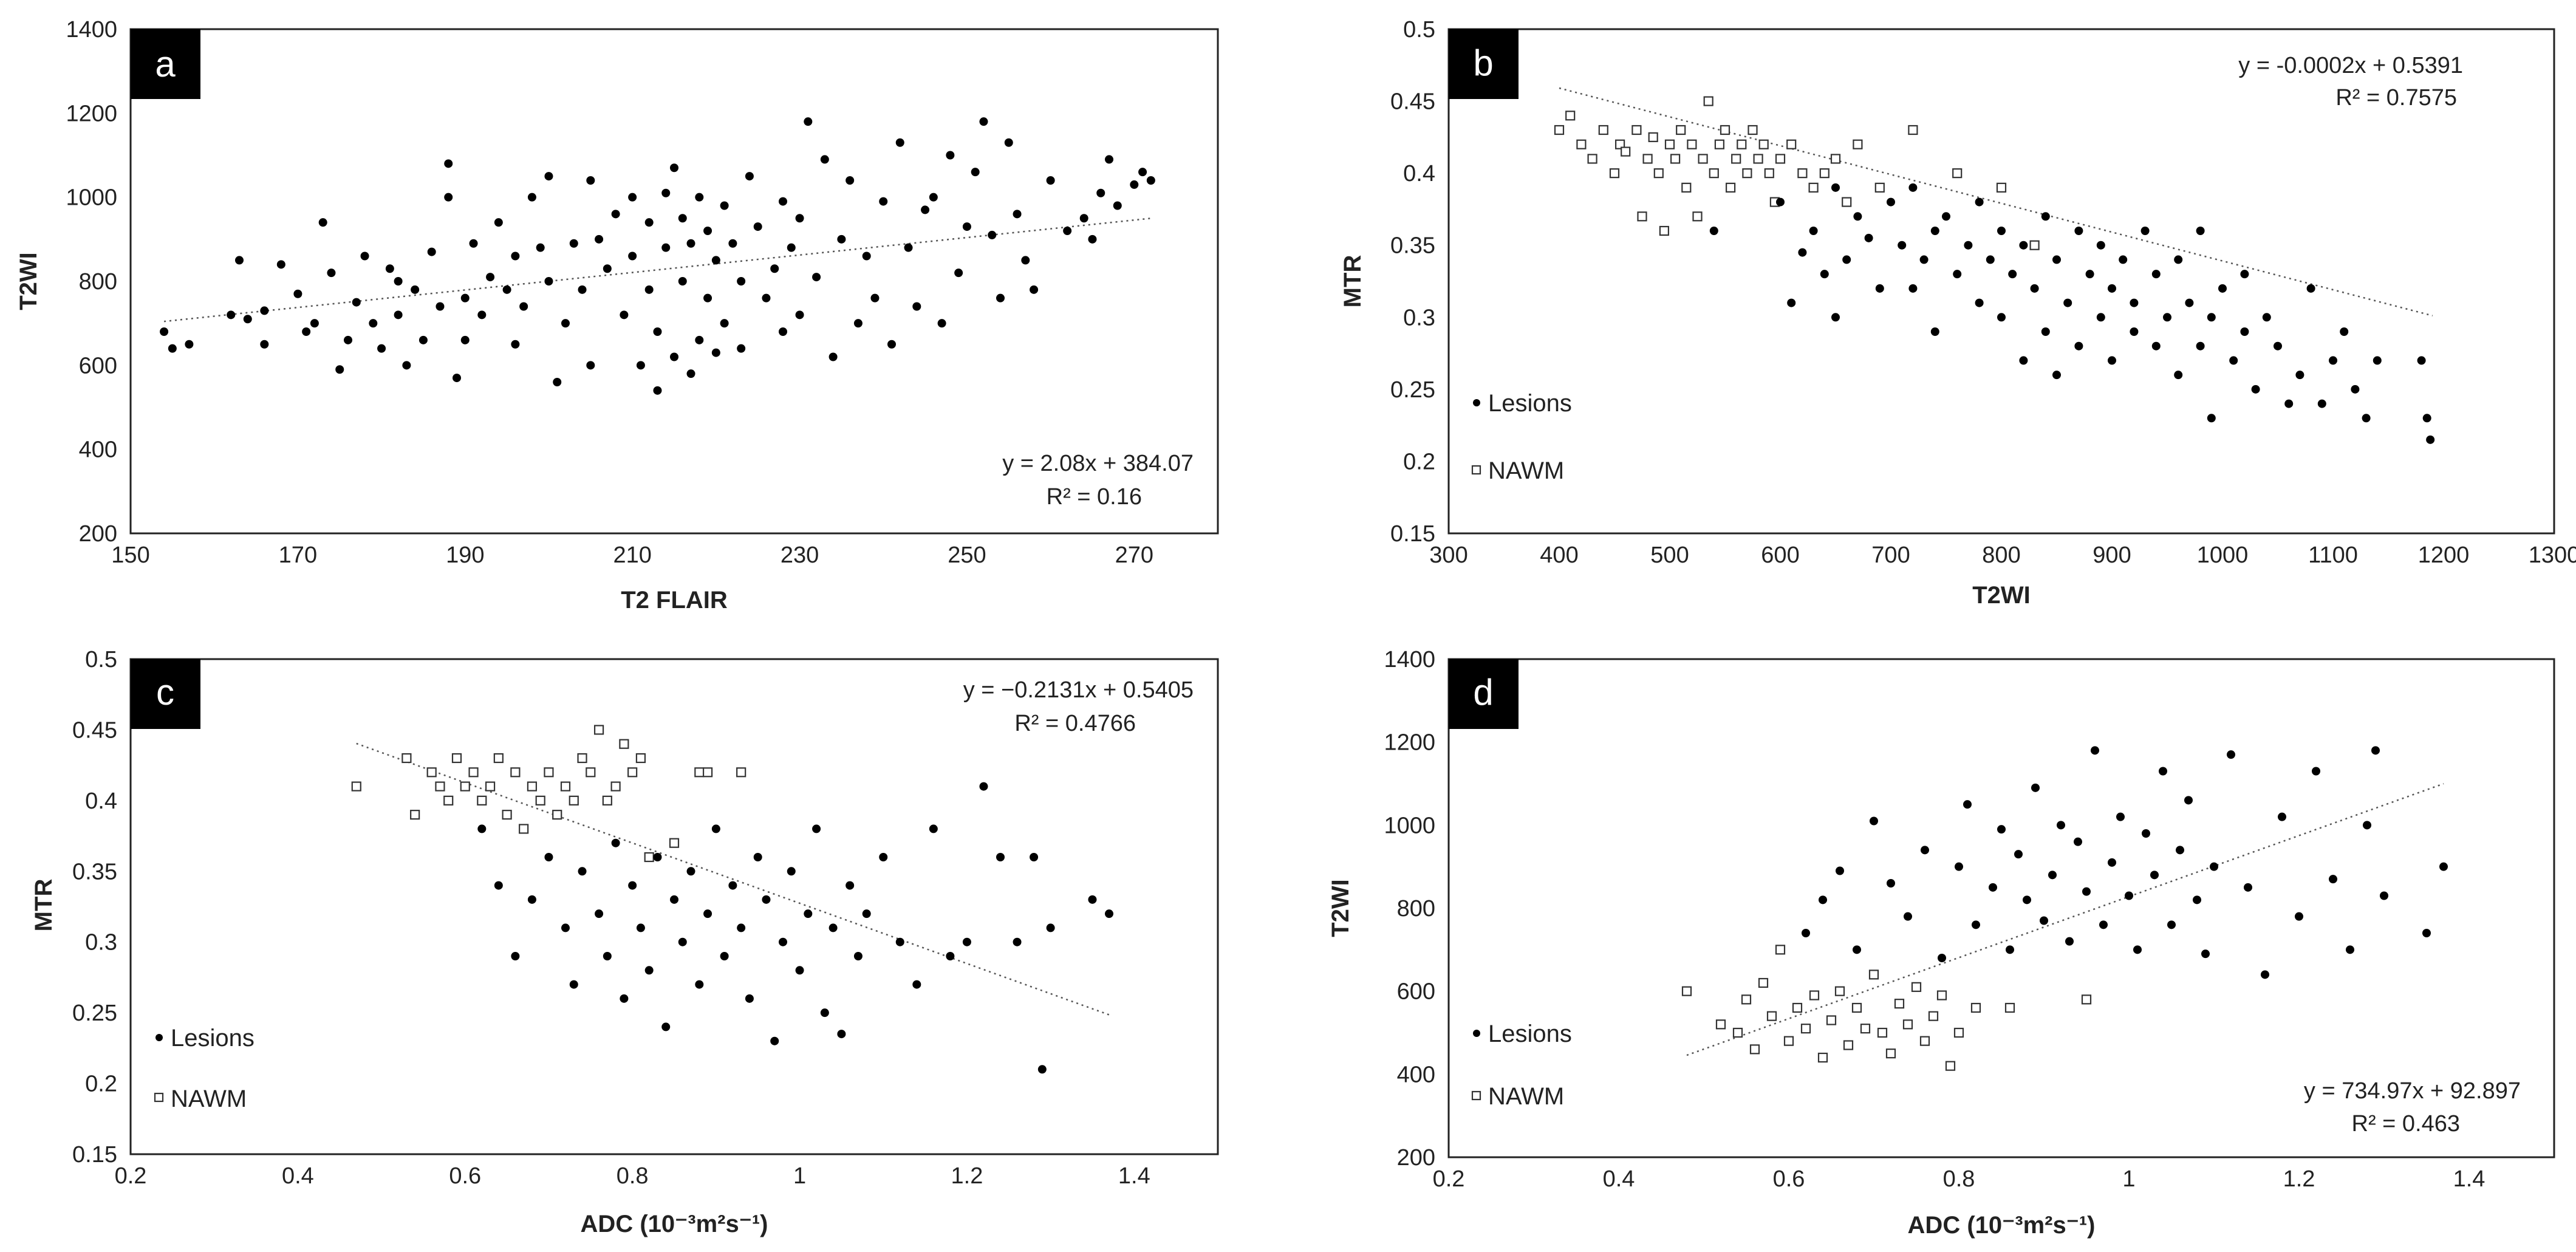 The image size is (2576, 1252). Describe the element at coordinates (298, 555) in the screenshot. I see `panel-a-x-tick-label: 170` at that location.